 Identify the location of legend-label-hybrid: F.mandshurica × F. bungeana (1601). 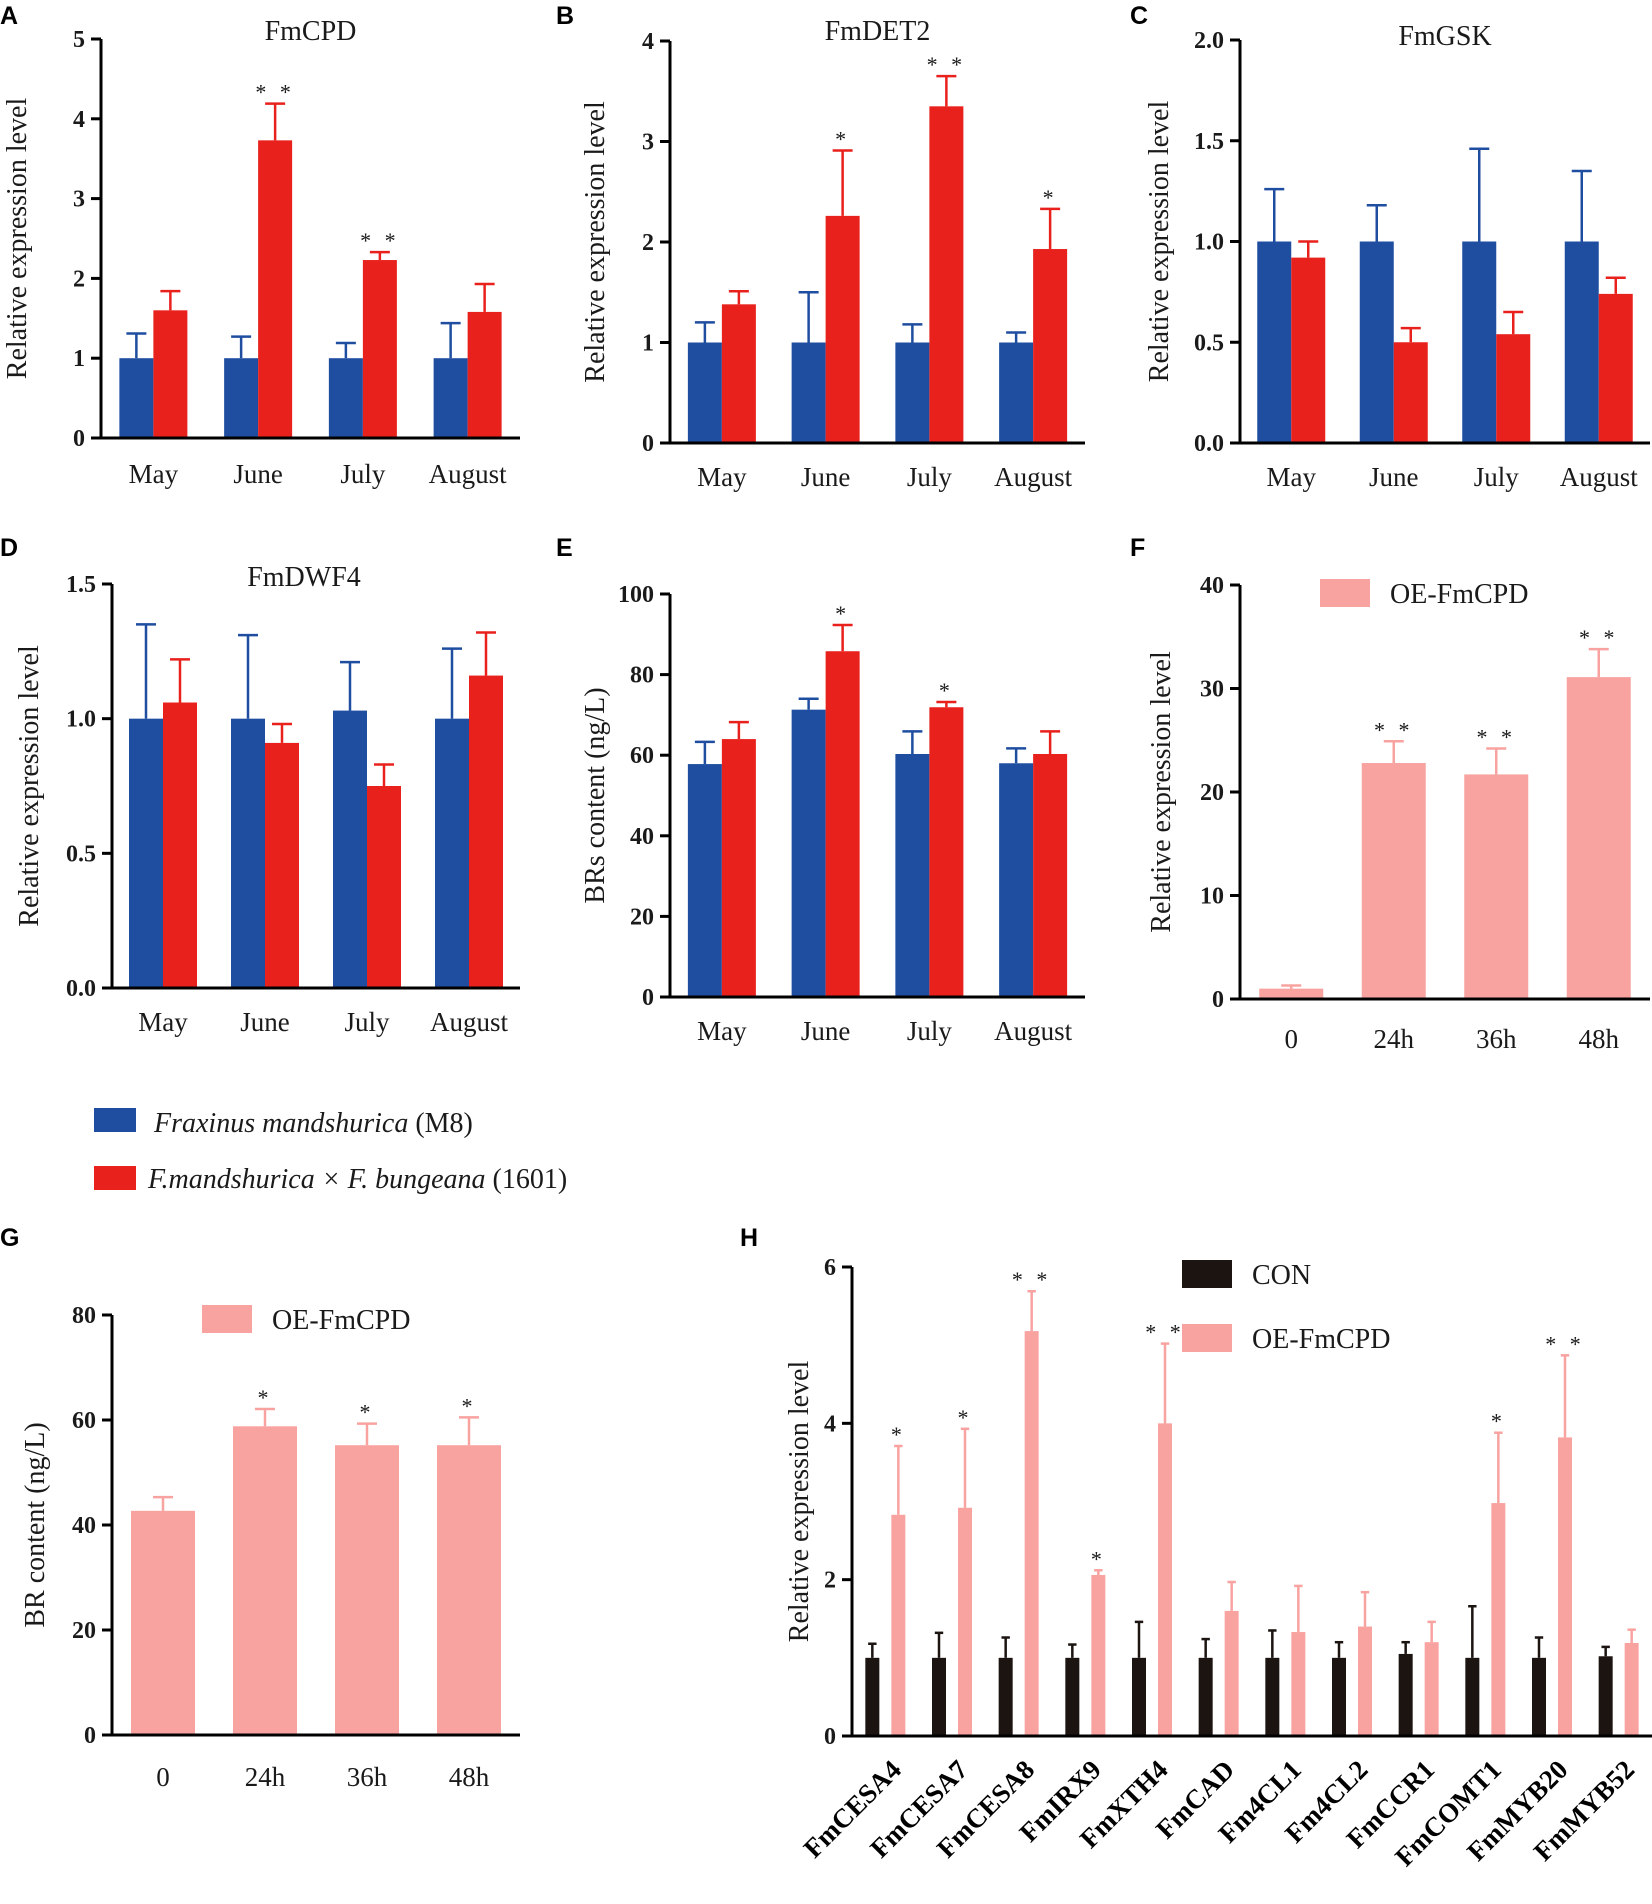
(357, 1179).